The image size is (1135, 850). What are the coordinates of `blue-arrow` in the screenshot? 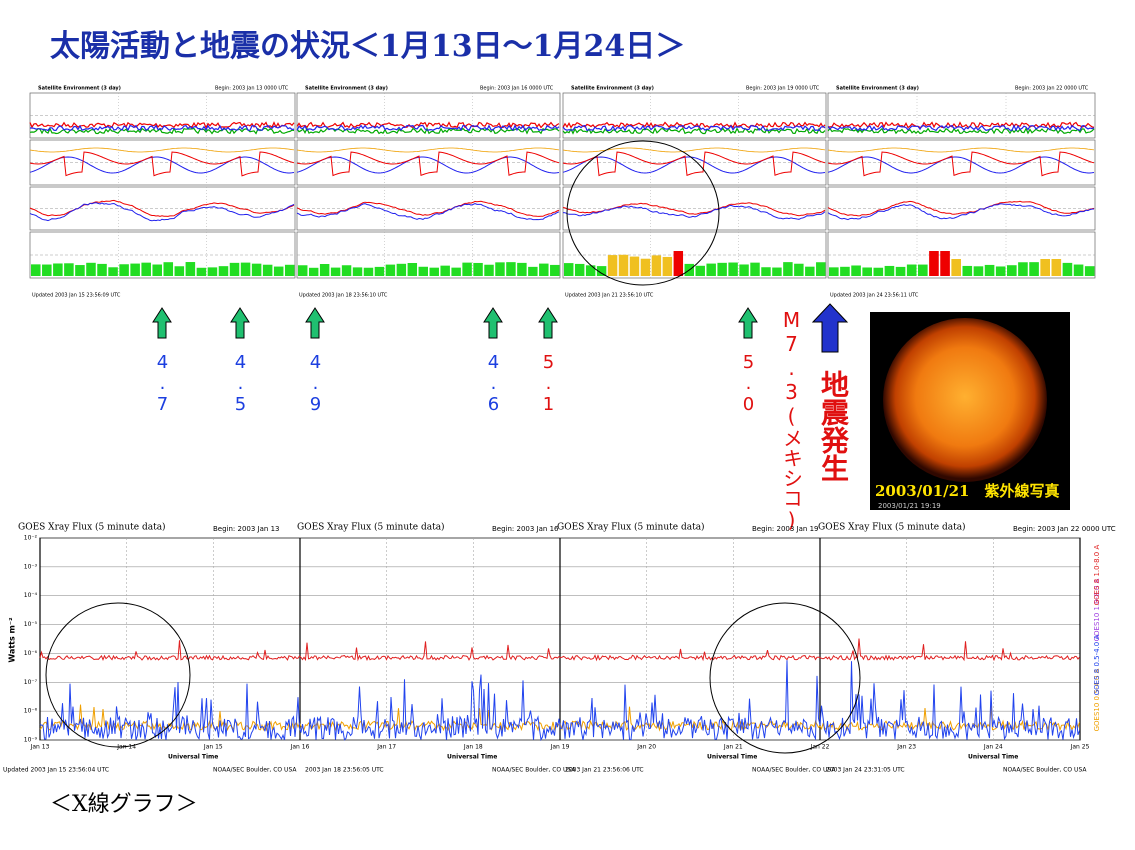 It's located at (830, 328).